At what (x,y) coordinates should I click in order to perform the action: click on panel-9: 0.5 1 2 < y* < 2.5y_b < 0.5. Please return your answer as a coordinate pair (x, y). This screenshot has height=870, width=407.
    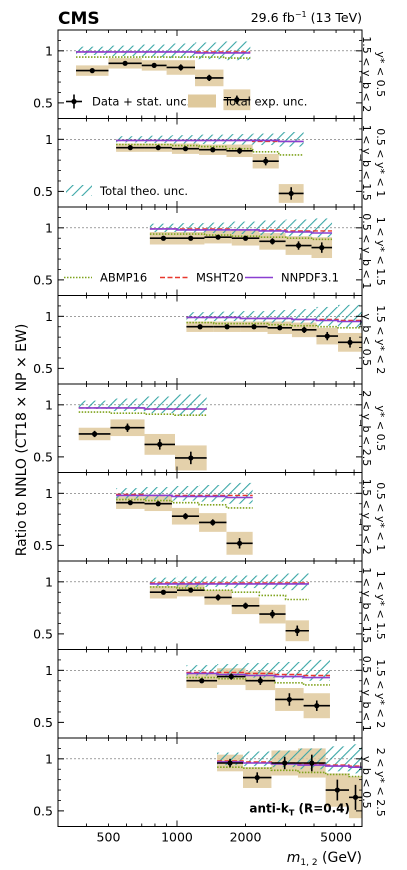
    Looking at the image, I should click on (210, 782).